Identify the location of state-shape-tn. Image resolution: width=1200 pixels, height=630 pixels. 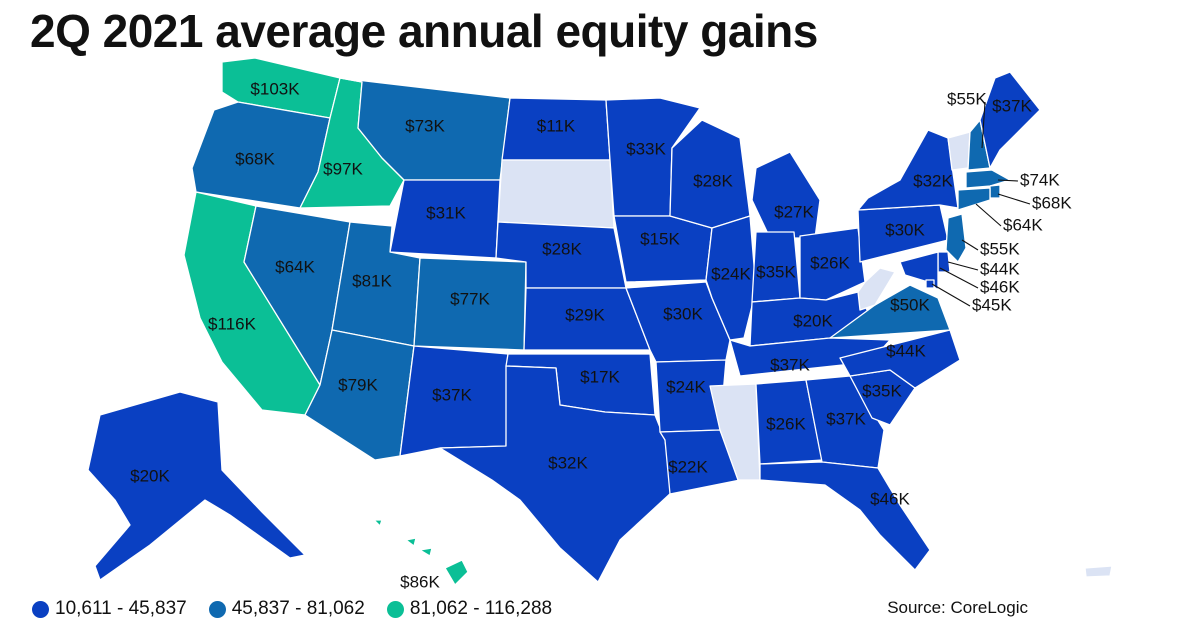
(810, 357).